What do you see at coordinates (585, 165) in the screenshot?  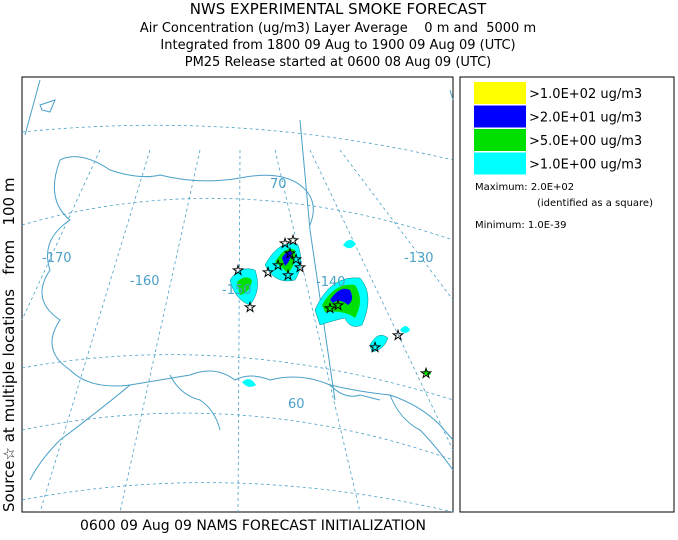 I see `legend-label: >1.0E+00 ug/m3` at bounding box center [585, 165].